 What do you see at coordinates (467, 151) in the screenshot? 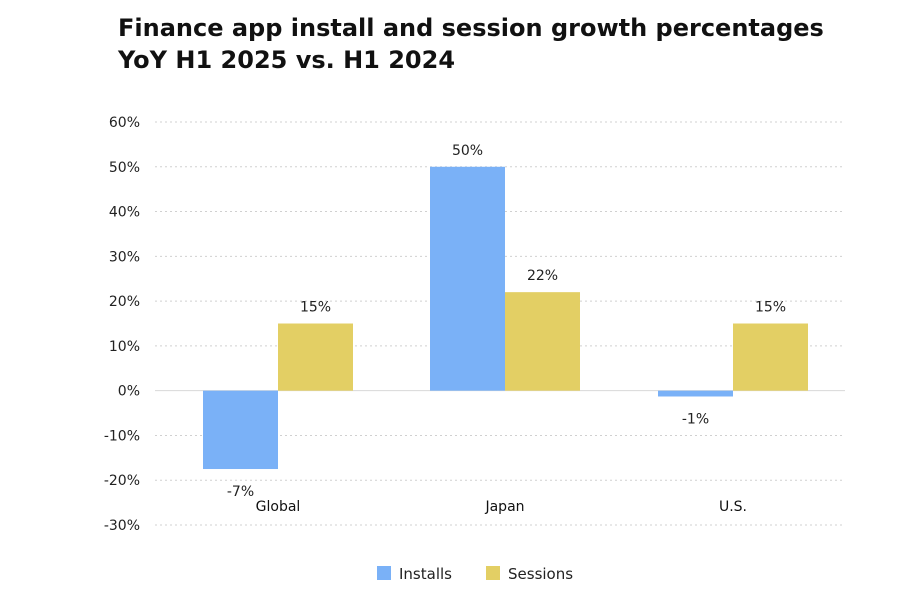
I see `data-label: 50%` at bounding box center [467, 151].